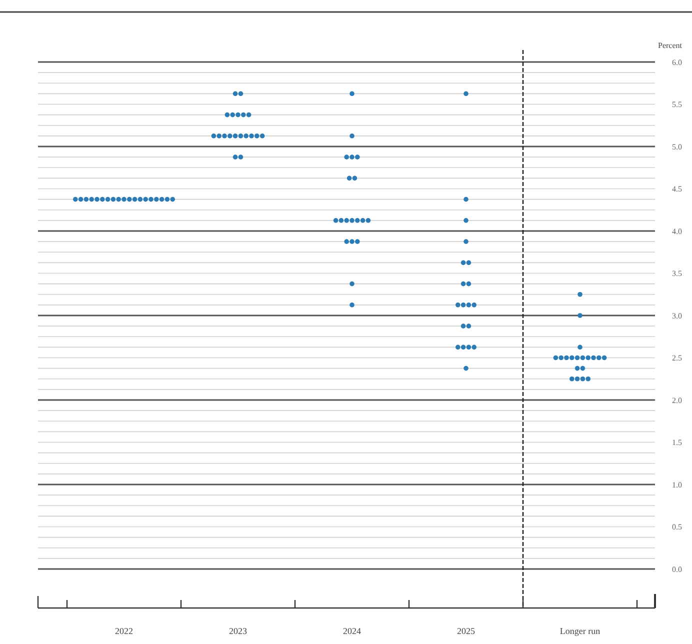  What do you see at coordinates (677, 231) in the screenshot?
I see `y-tick-label: 4.0` at bounding box center [677, 231].